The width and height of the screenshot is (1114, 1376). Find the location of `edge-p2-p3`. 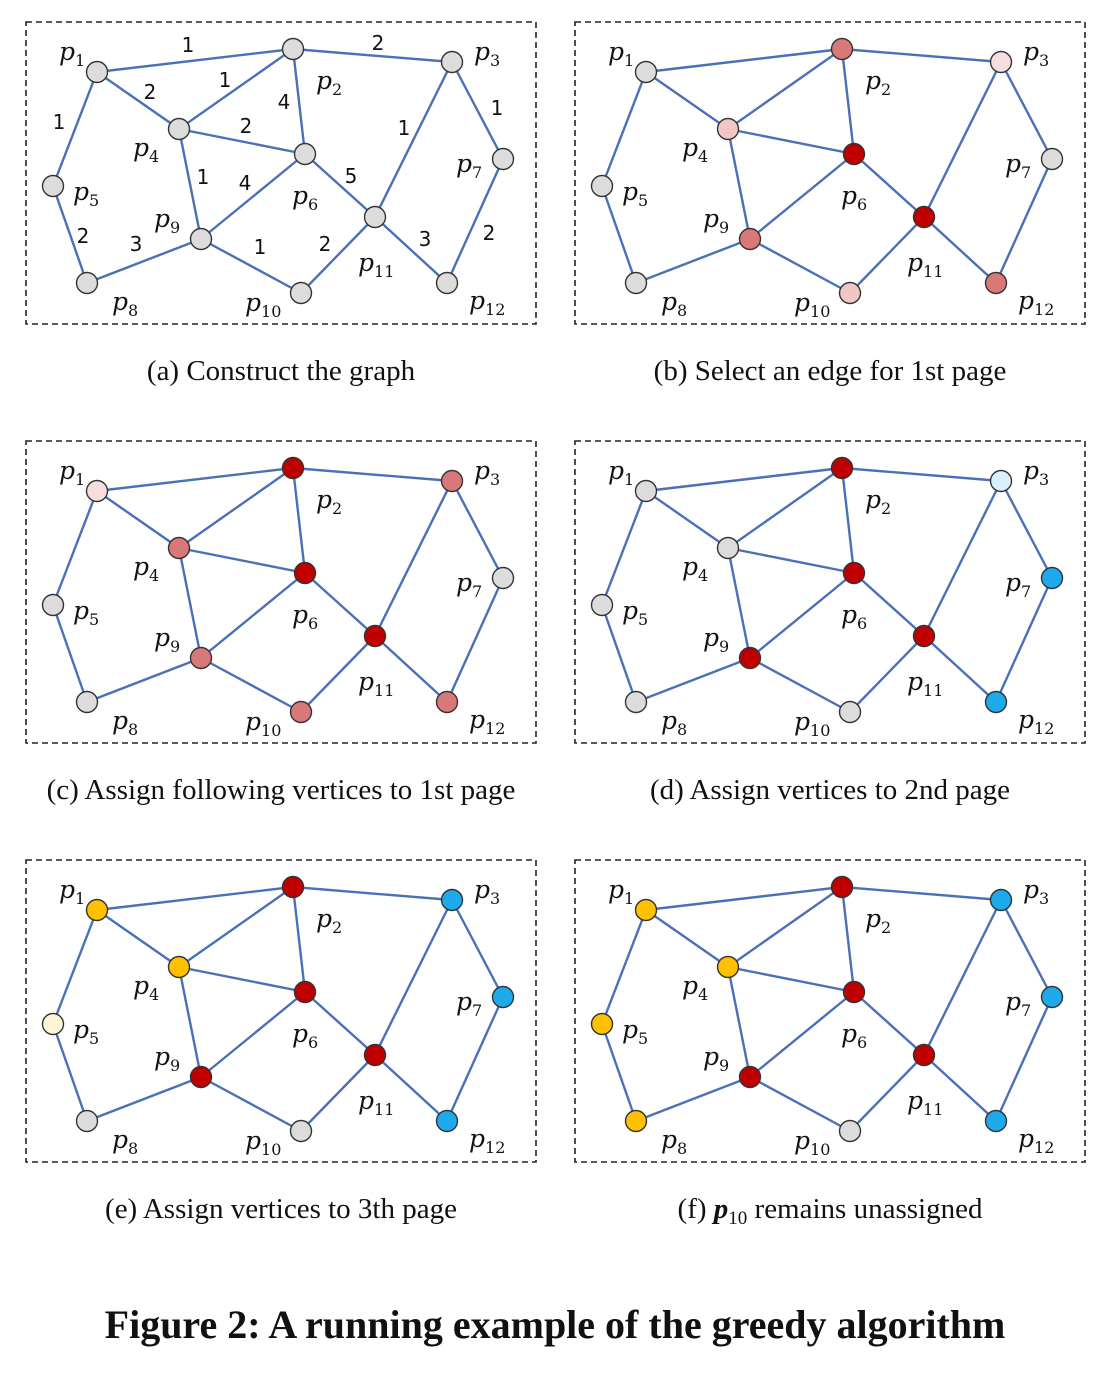

edge-p2-p3 is located at coordinates (921, 893).